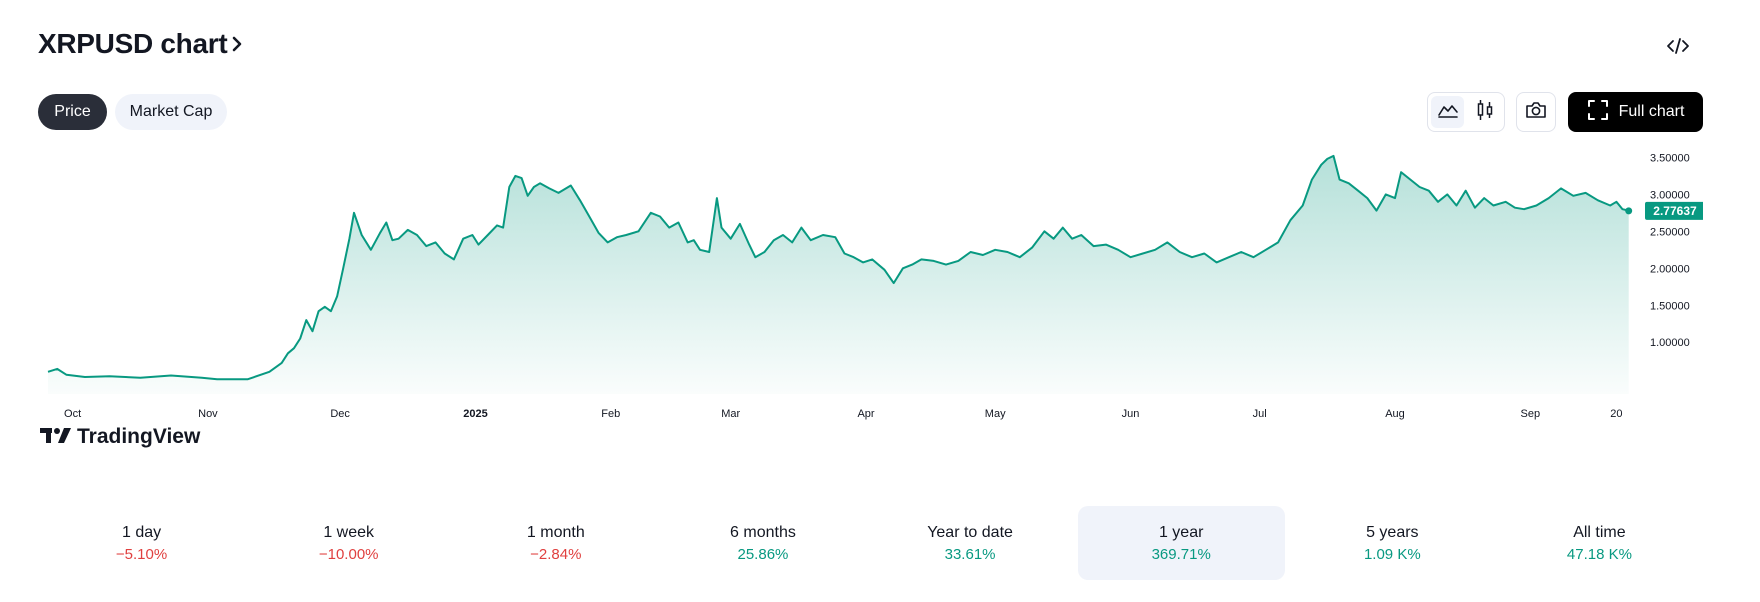  I want to click on x-tick-label: Aug, so click(1395, 414).